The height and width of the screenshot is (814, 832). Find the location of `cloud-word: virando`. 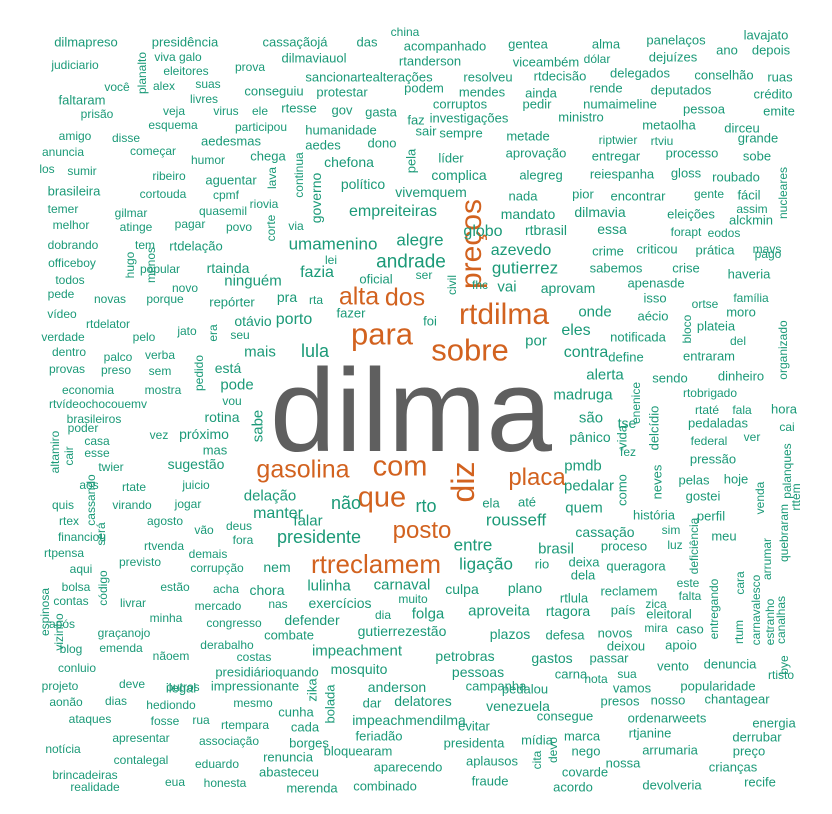

cloud-word: virando is located at coordinates (132, 505).